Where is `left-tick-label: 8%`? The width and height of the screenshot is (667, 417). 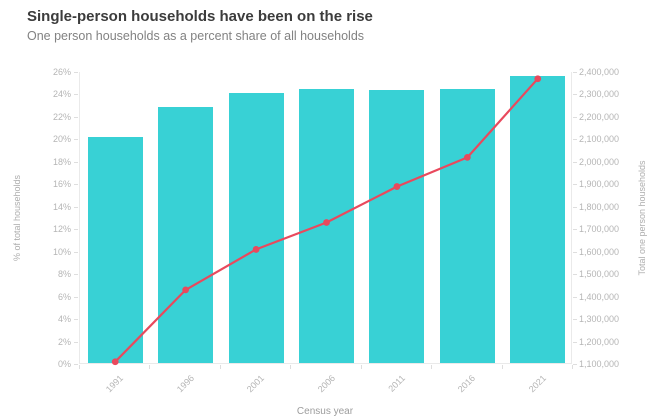 left-tick-label: 8% is located at coordinates (64, 274).